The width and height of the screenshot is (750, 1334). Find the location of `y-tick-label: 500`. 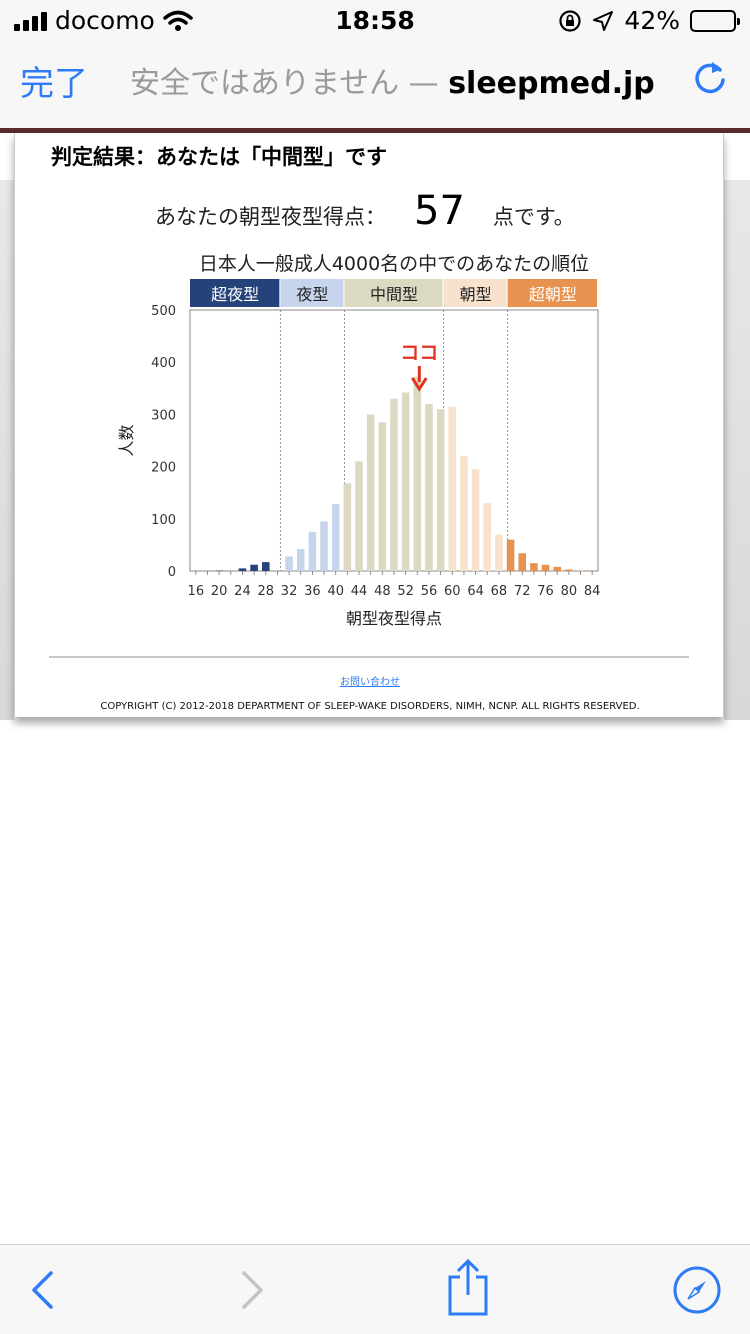

y-tick-label: 500 is located at coordinates (163, 311).